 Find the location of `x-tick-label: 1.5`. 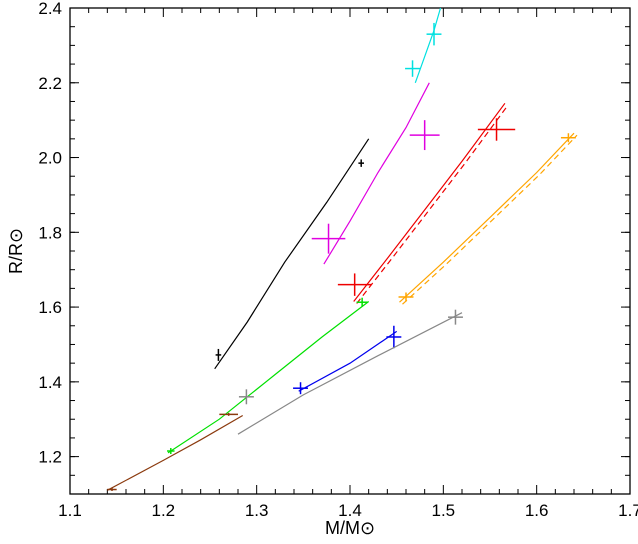

x-tick-label: 1.5 is located at coordinates (444, 510).